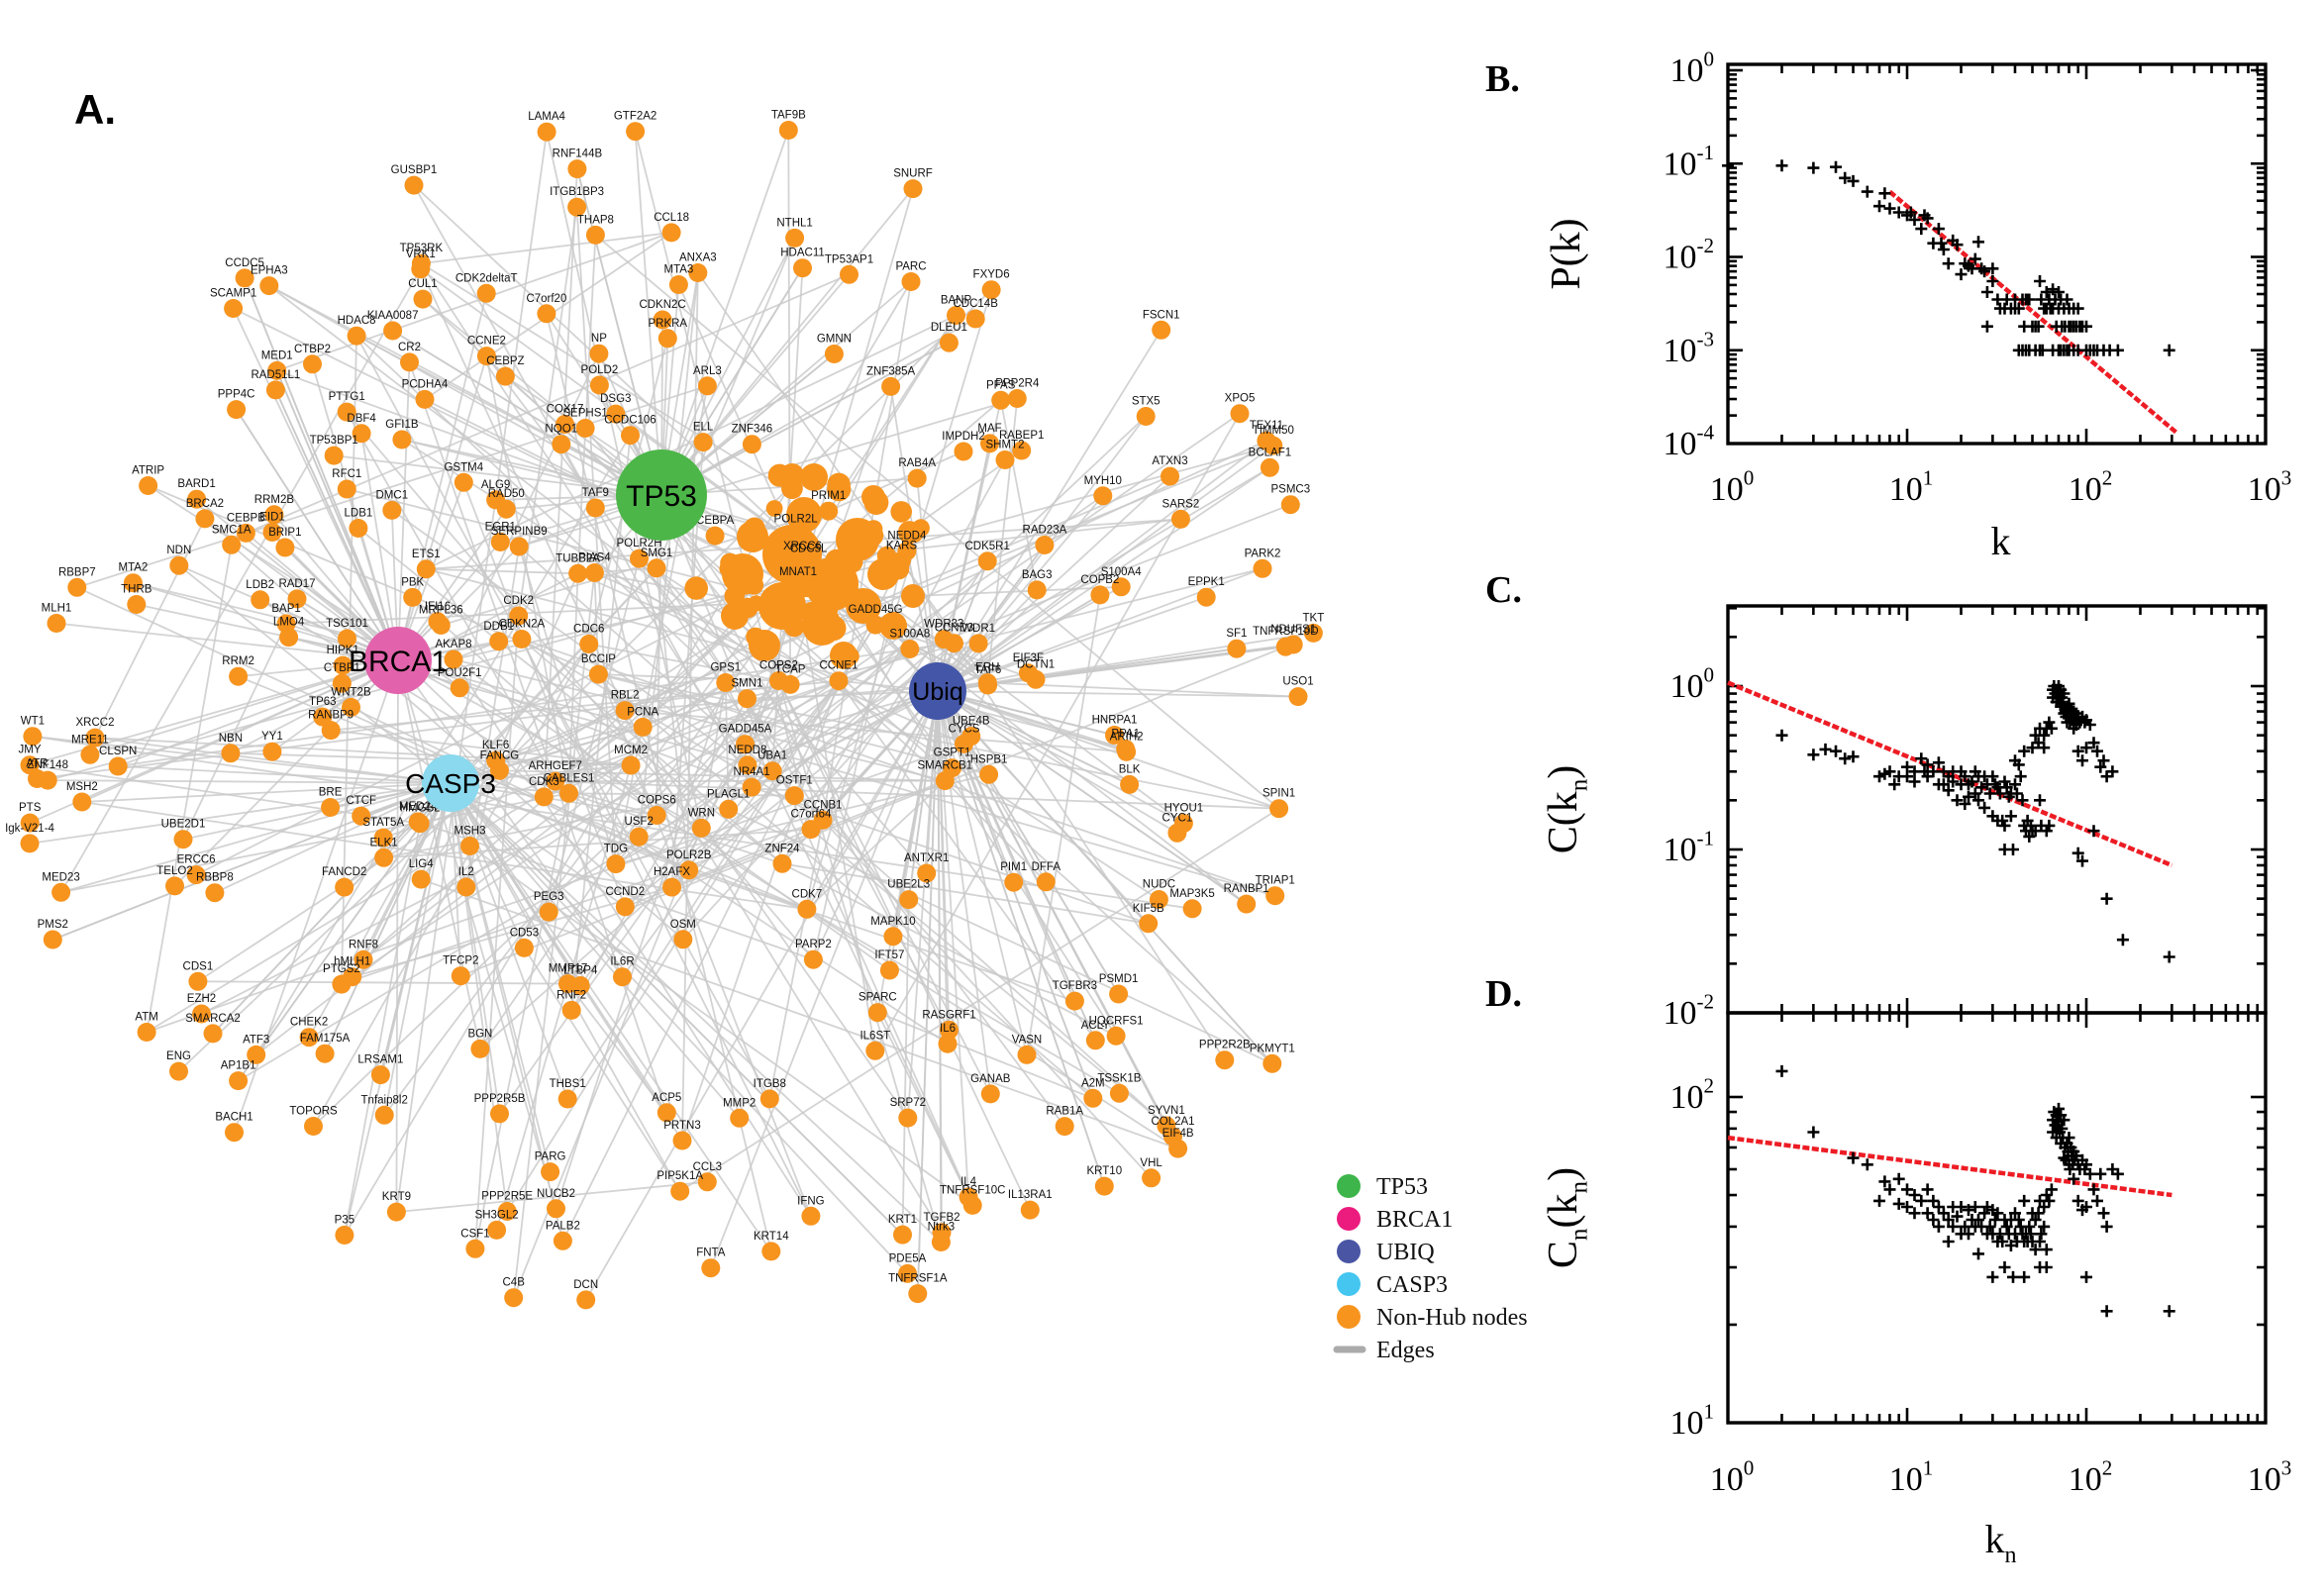 The image size is (2323, 1596). Describe the element at coordinates (398, 661) in the screenshot. I see `hub-node-brca1` at that location.